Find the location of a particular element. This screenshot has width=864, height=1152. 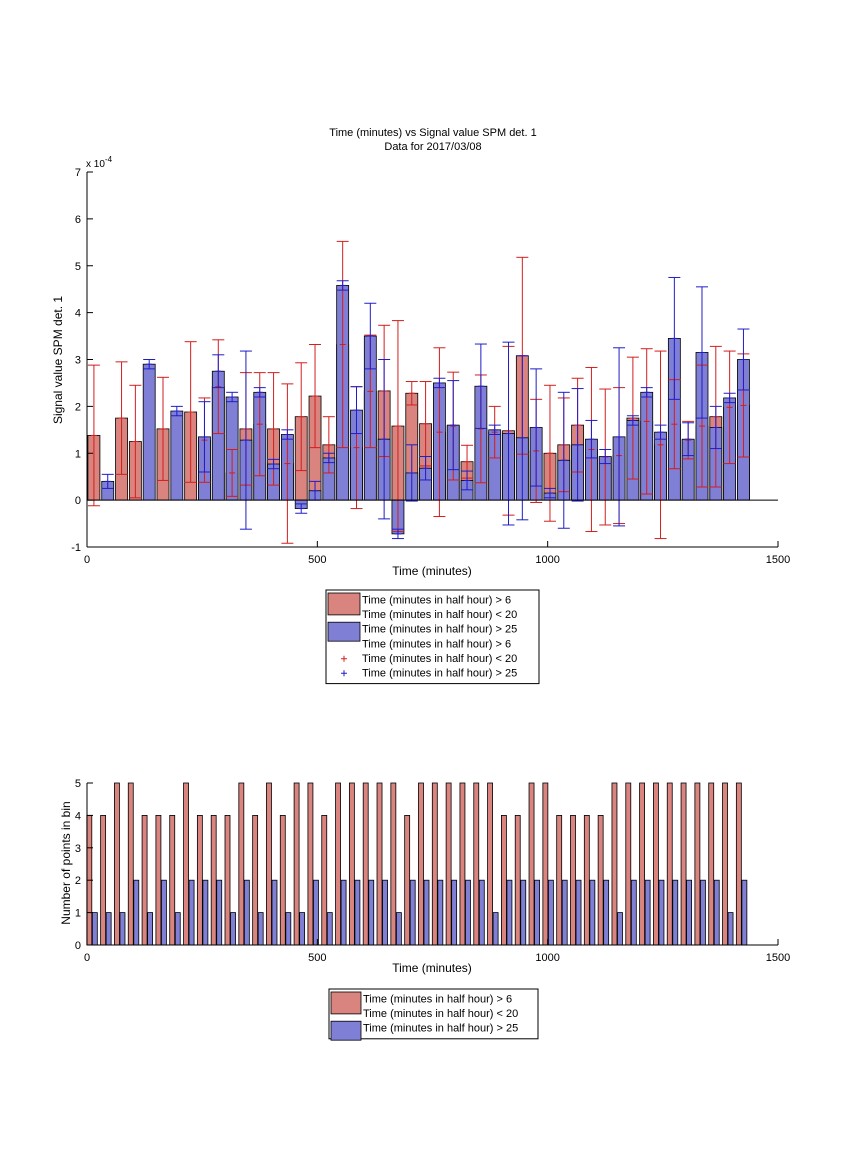

count-chart-y-tick-label-2: 2 is located at coordinates (78, 881).